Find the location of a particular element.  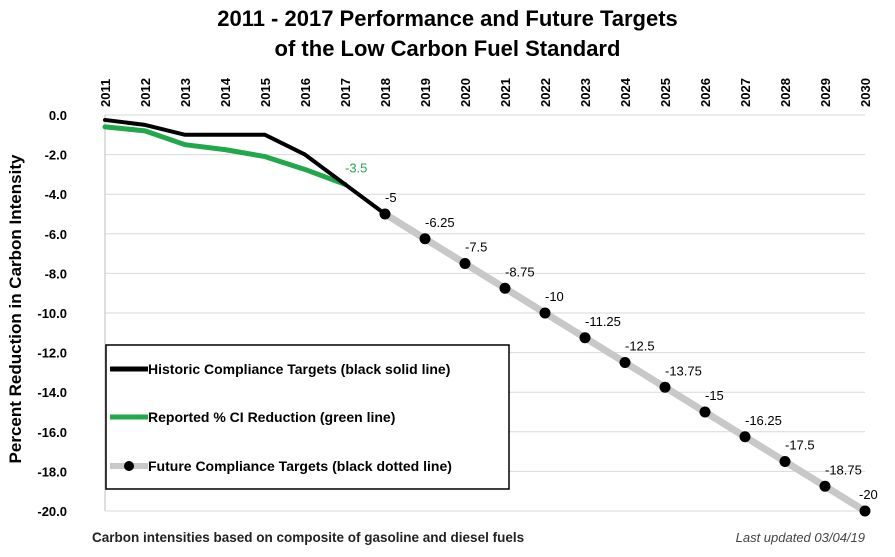

data-label: -6.25 is located at coordinates (440, 222).